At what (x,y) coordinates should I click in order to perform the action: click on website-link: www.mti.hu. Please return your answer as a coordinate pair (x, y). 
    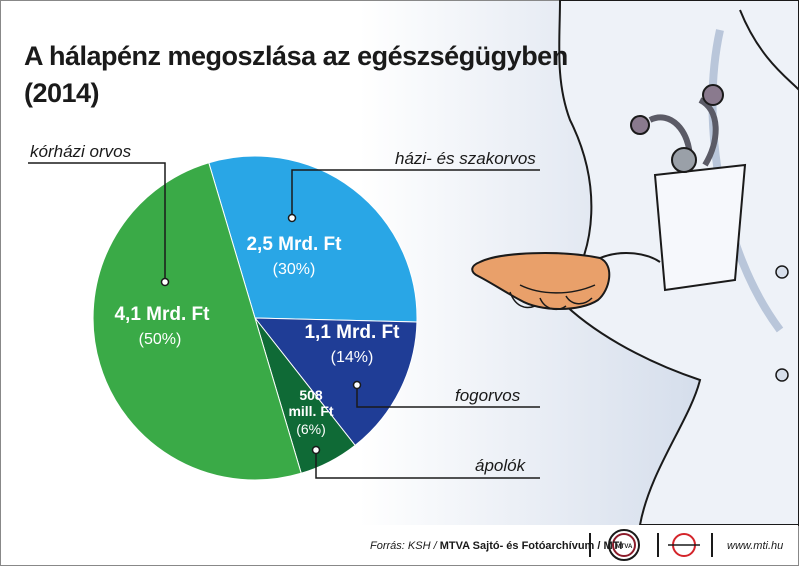
    Looking at the image, I should click on (755, 546).